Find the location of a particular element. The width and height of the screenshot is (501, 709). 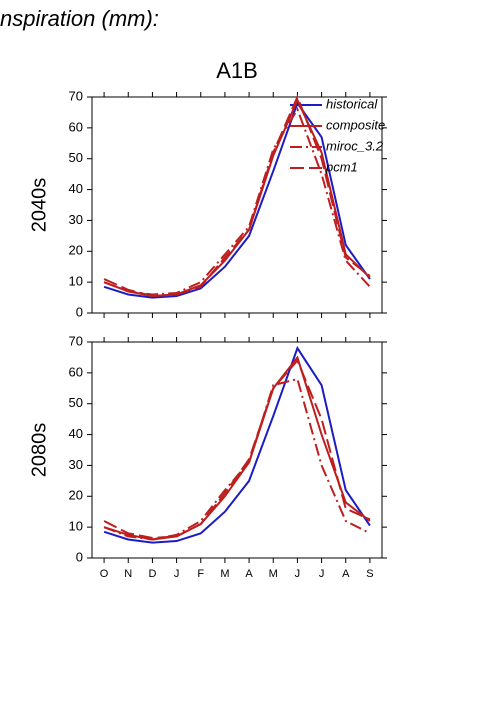

x-tick-label: D is located at coordinates (152, 574).